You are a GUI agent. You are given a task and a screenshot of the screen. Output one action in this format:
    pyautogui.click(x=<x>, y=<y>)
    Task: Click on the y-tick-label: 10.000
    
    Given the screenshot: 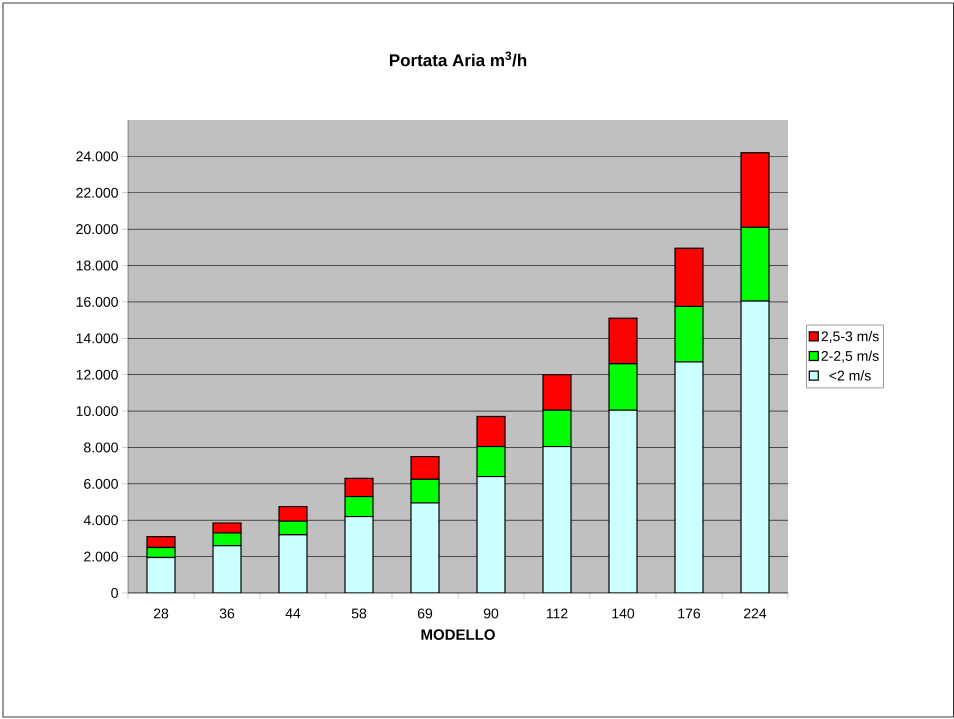 What is the action you would take?
    pyautogui.click(x=97, y=411)
    